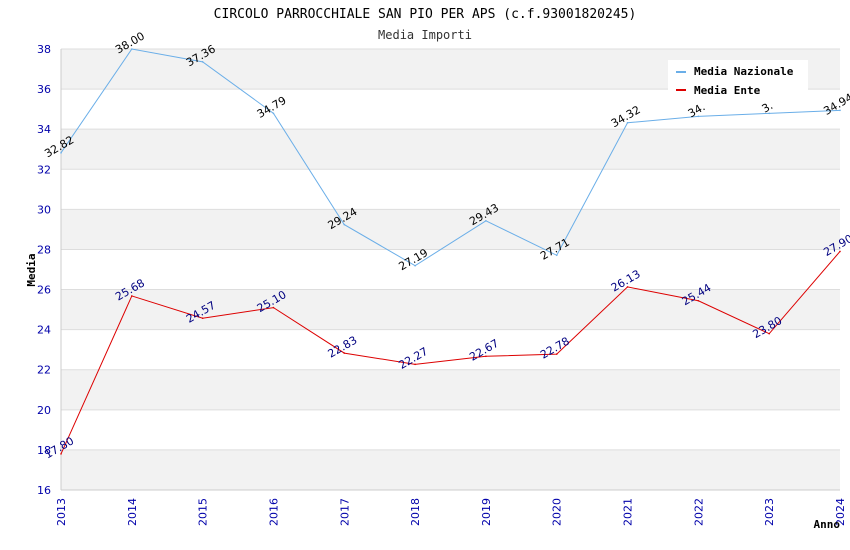  Describe the element at coordinates (727, 90) in the screenshot. I see `legend-label-media-ente: Media Ente` at that location.